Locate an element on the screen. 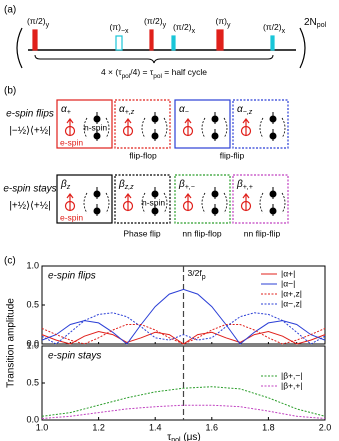  x-tick-label: 2.0 is located at coordinates (325, 427).